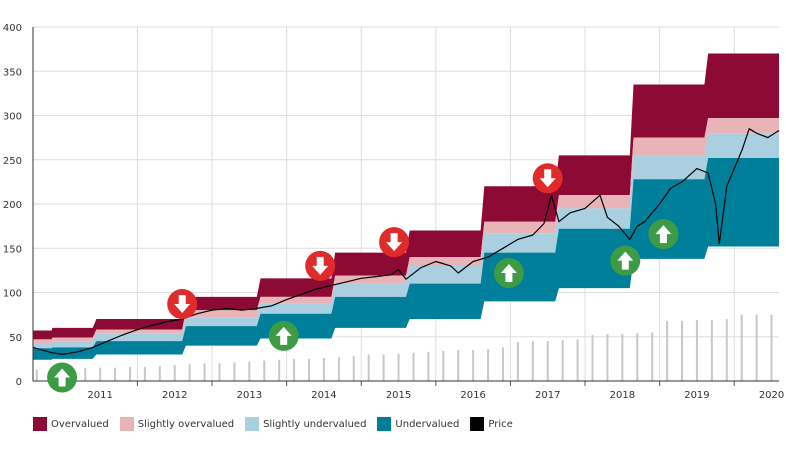 This screenshot has width=786, height=449. I want to click on volume-bars, so click(404, 347).